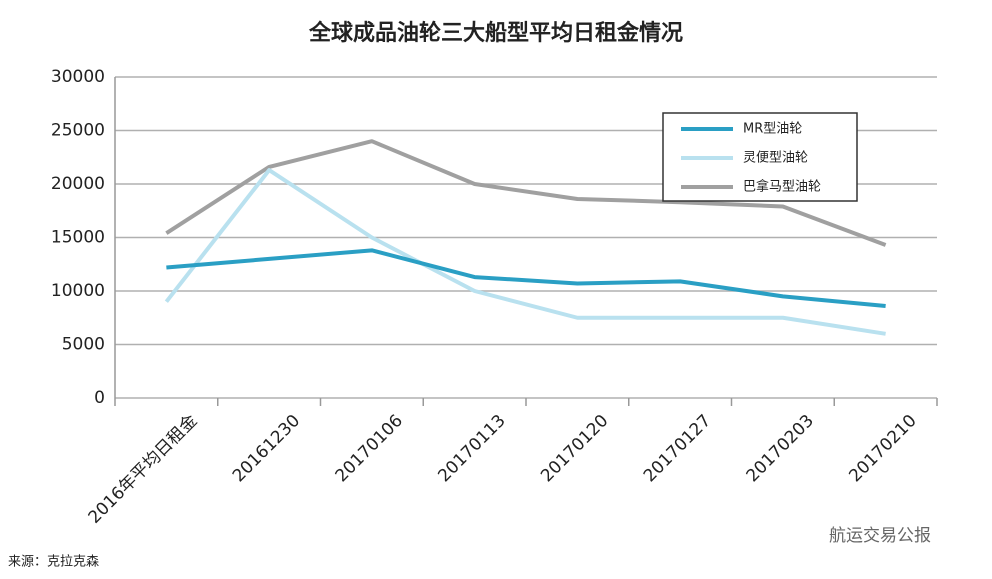 Image resolution: width=992 pixels, height=579 pixels. Describe the element at coordinates (78, 131) in the screenshot. I see `y-tick-label: 25000` at that location.